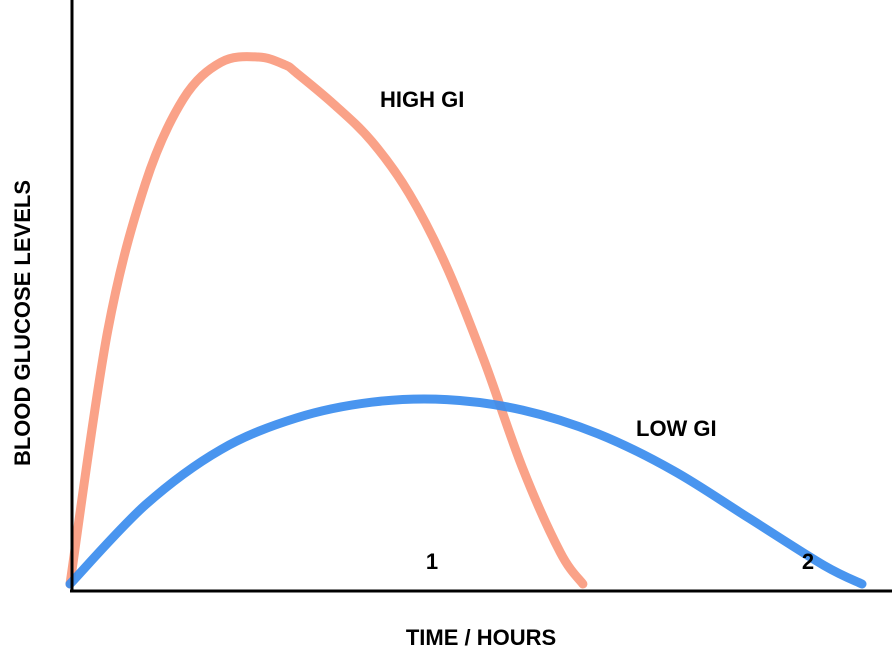  What do you see at coordinates (808, 561) in the screenshot?
I see `x-tick-label-2: 2` at bounding box center [808, 561].